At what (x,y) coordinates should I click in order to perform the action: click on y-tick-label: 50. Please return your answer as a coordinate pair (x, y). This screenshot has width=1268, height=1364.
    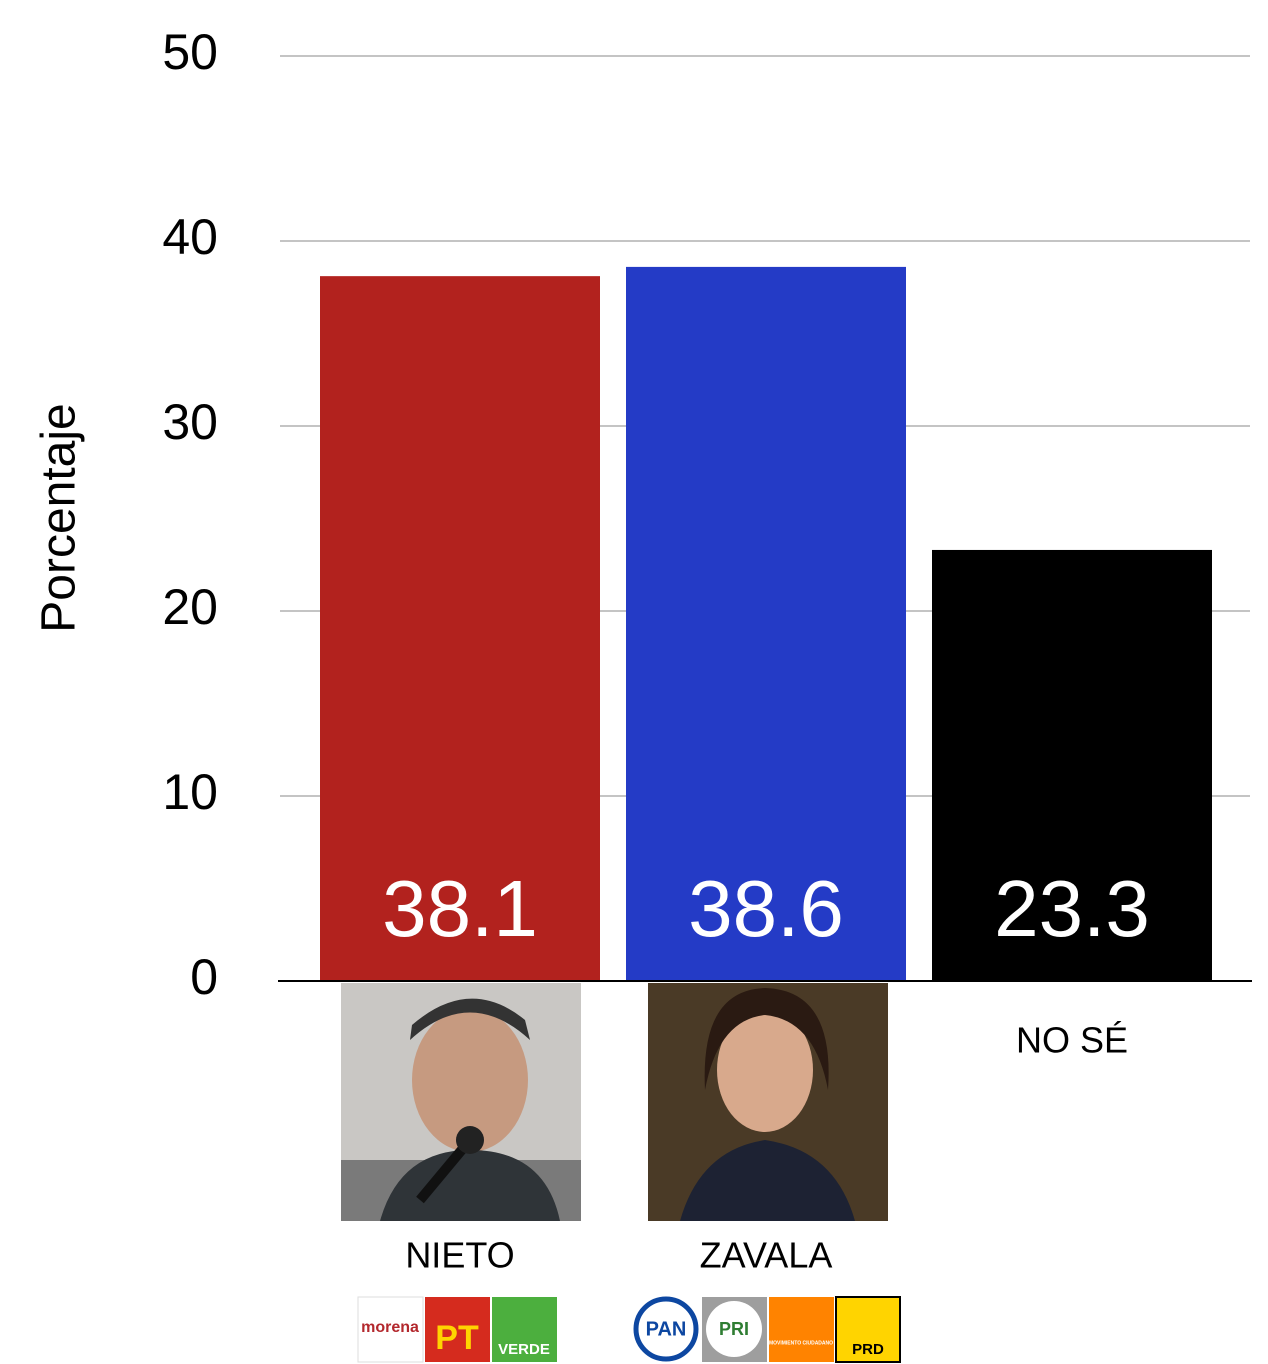
    Looking at the image, I should click on (190, 52).